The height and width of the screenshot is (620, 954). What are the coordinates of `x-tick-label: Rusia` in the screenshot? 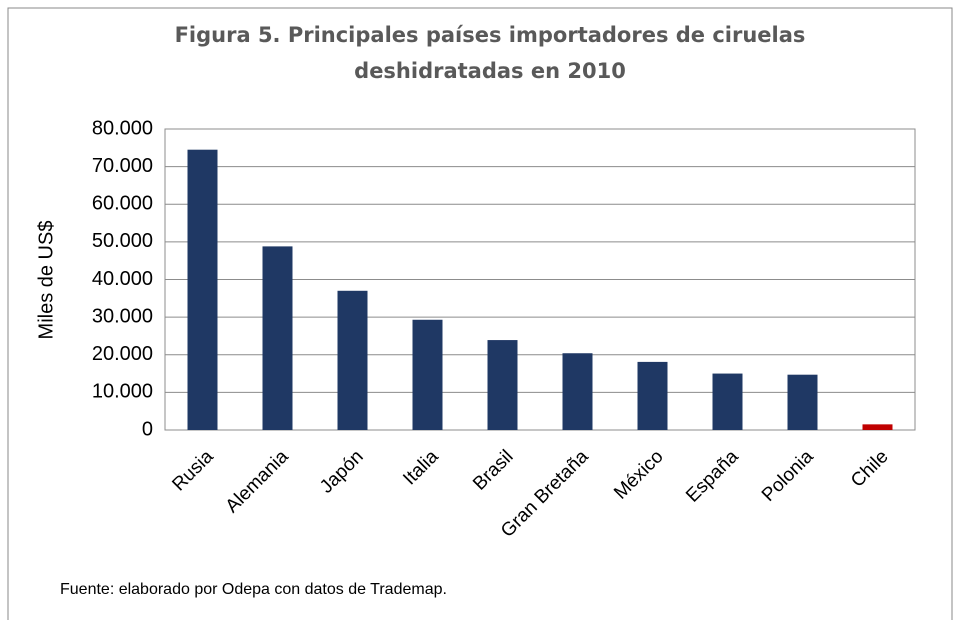 It's located at (193, 471).